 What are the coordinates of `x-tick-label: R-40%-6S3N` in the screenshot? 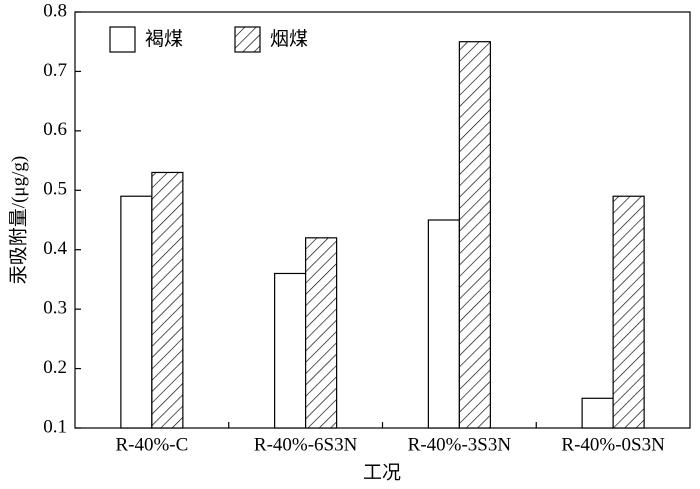 It's located at (306, 444).